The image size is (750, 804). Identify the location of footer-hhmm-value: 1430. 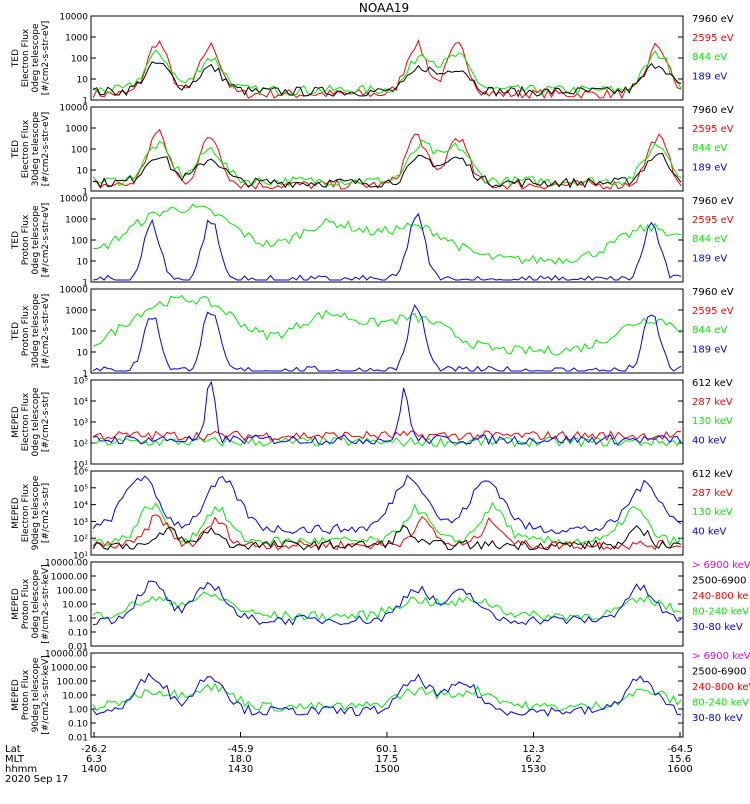
(240, 769).